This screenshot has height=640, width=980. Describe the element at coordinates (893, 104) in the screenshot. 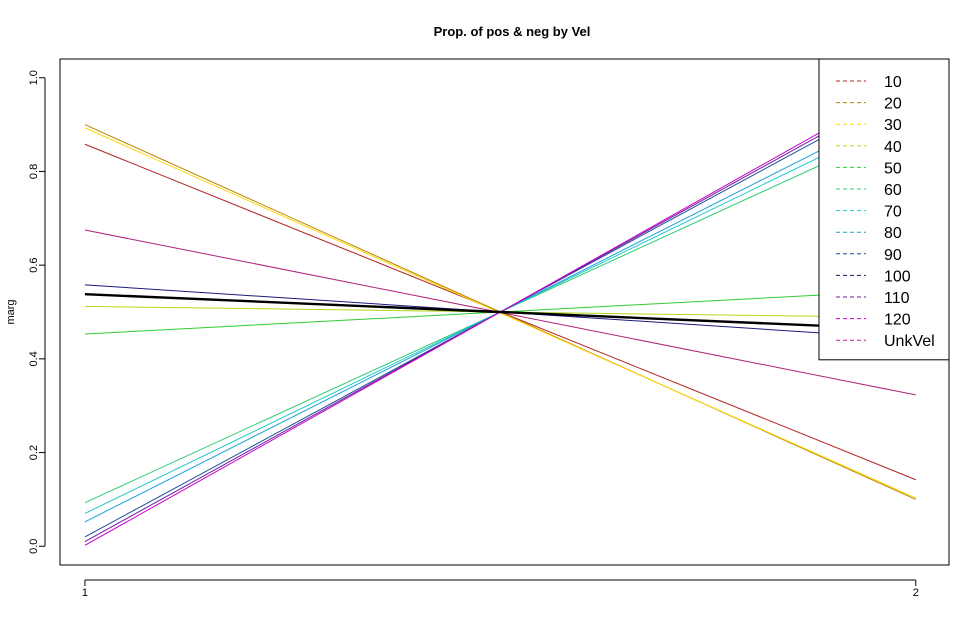

I see `legend-label: 20` at that location.